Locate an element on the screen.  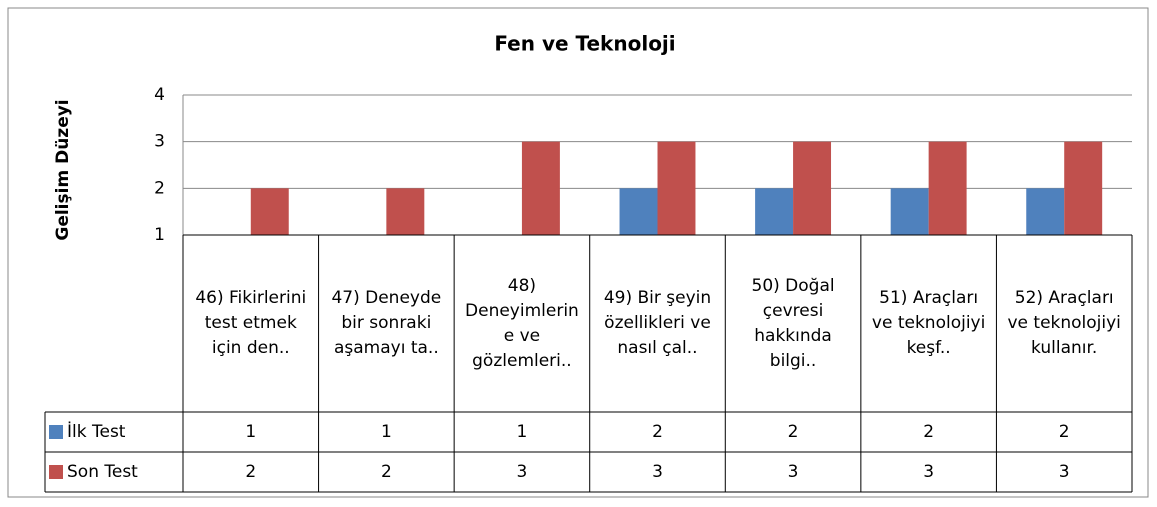
x-tick-label: 51) Araçları ve teknolojiyi keşf.. is located at coordinates (928, 323).